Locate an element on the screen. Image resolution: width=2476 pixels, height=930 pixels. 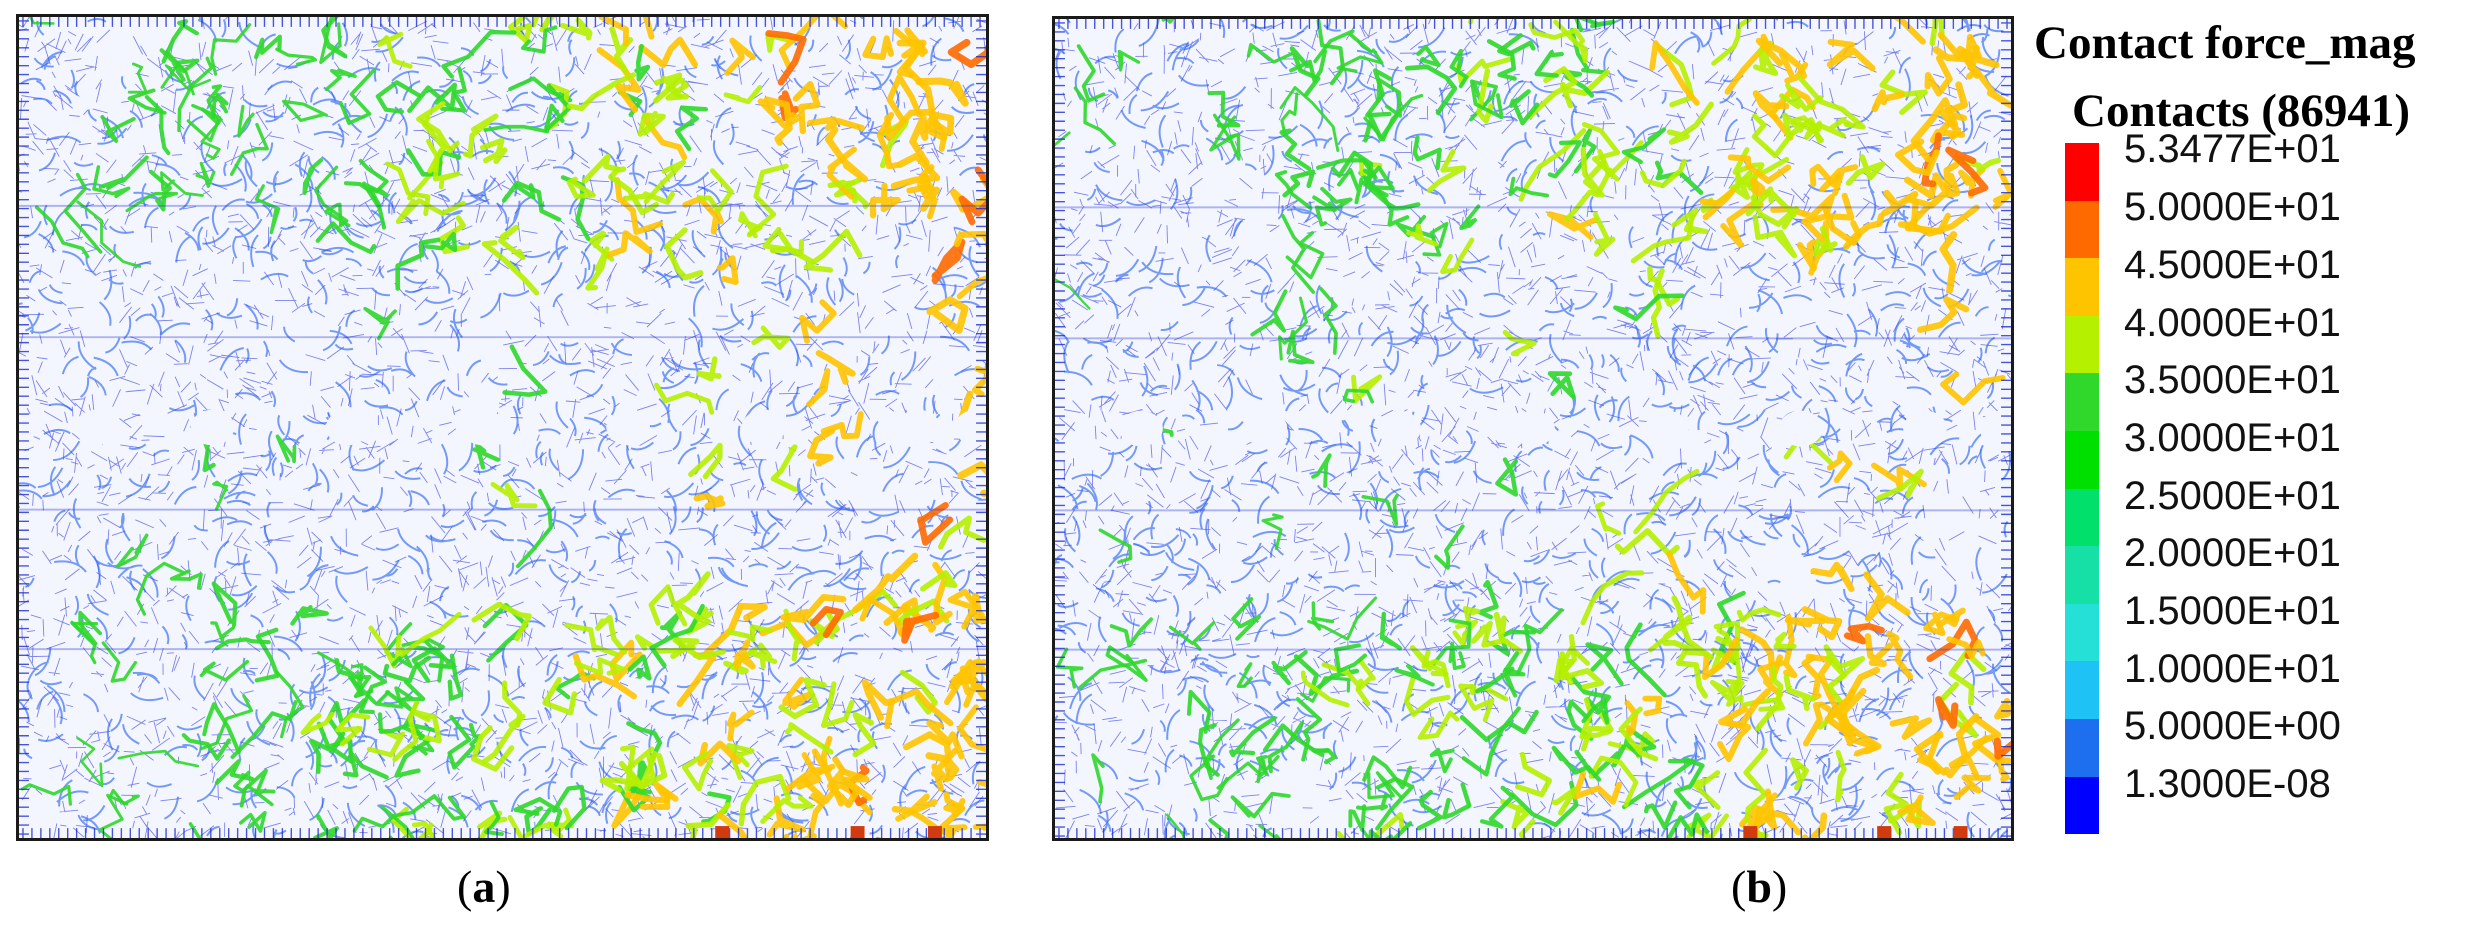
legend-label: 2.0000E+01 is located at coordinates (2232, 553).